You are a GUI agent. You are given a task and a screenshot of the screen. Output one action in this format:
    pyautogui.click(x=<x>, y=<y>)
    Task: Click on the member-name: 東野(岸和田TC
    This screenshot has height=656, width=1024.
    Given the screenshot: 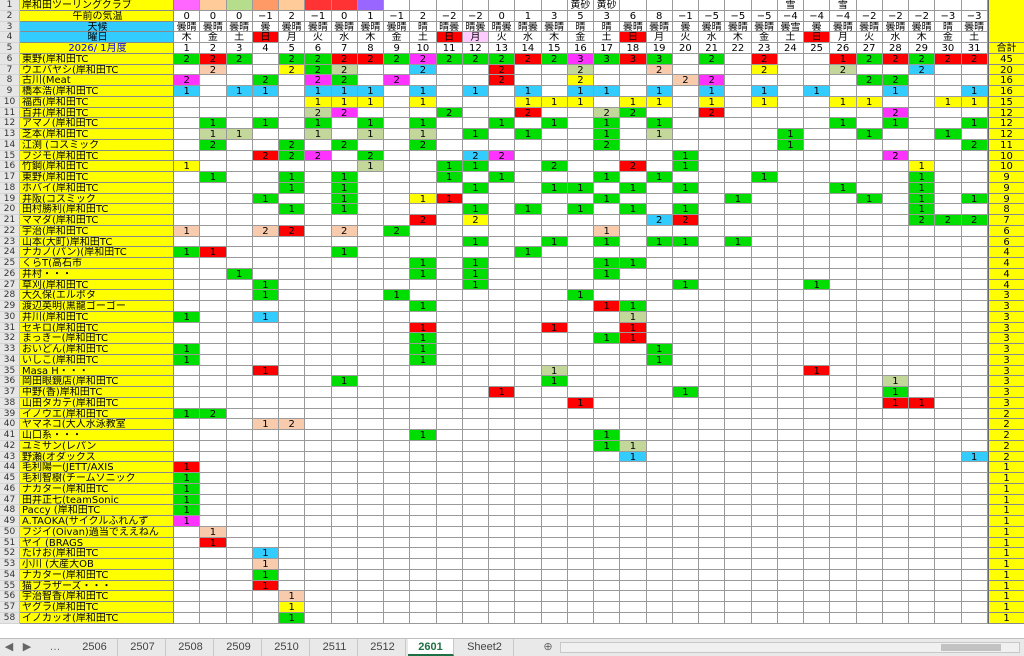 What is the action you would take?
    pyautogui.click(x=97, y=59)
    